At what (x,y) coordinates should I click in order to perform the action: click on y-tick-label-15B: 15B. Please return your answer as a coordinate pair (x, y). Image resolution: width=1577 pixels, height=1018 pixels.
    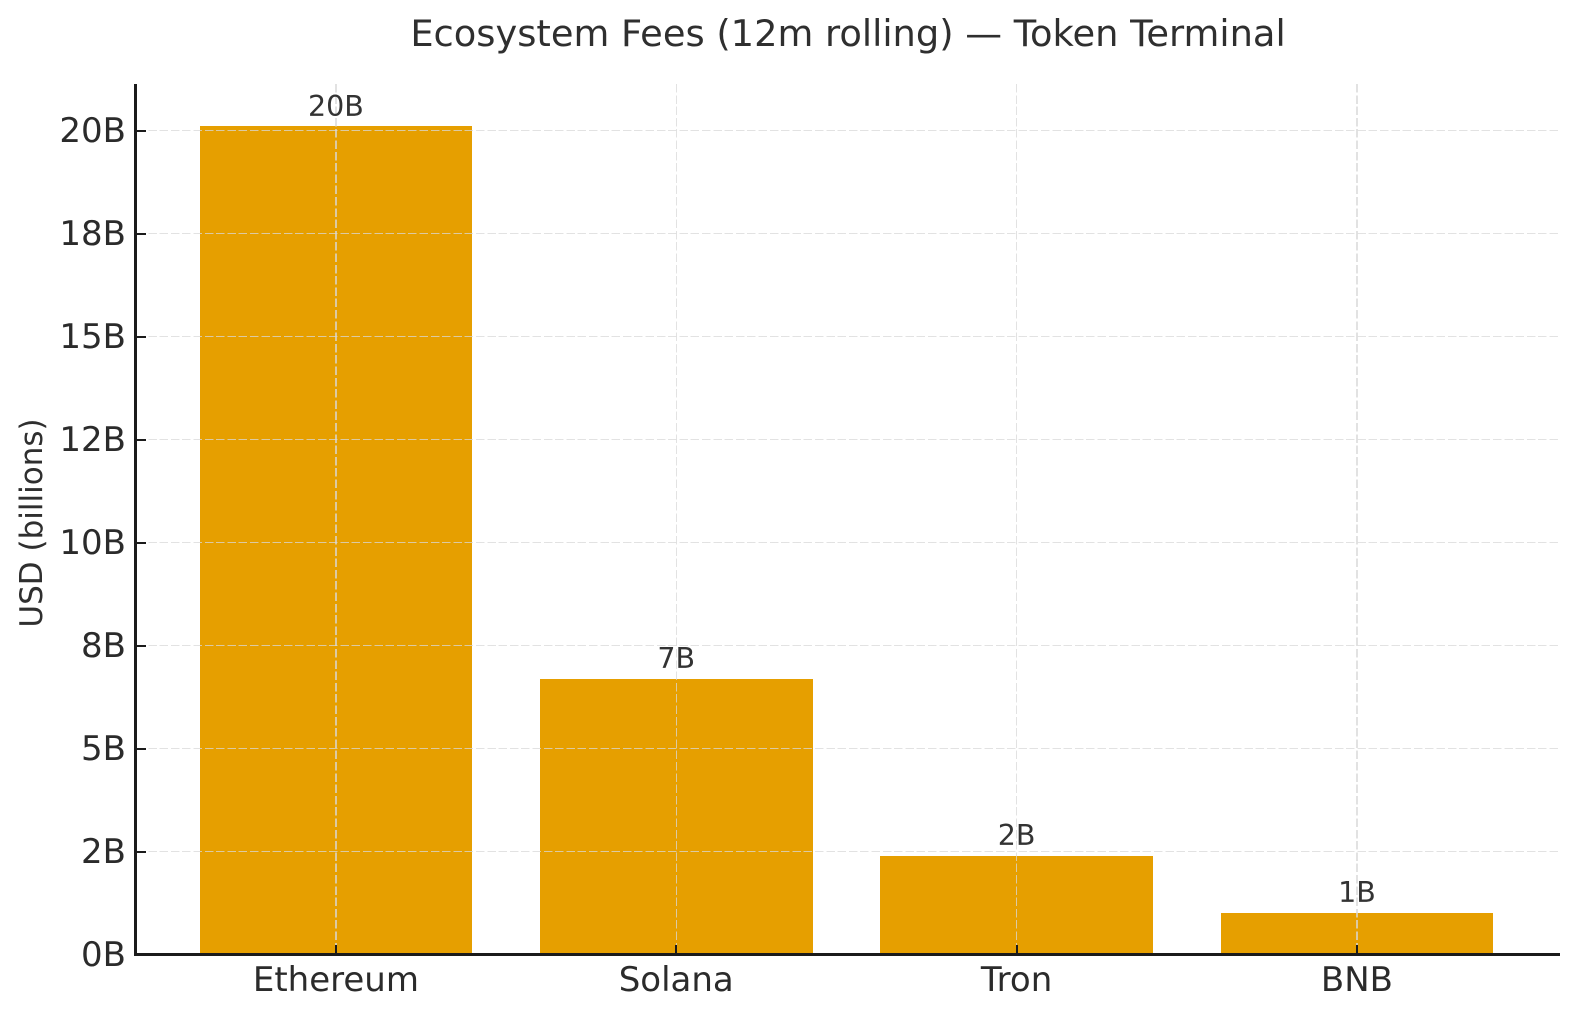
    Looking at the image, I should click on (92, 337).